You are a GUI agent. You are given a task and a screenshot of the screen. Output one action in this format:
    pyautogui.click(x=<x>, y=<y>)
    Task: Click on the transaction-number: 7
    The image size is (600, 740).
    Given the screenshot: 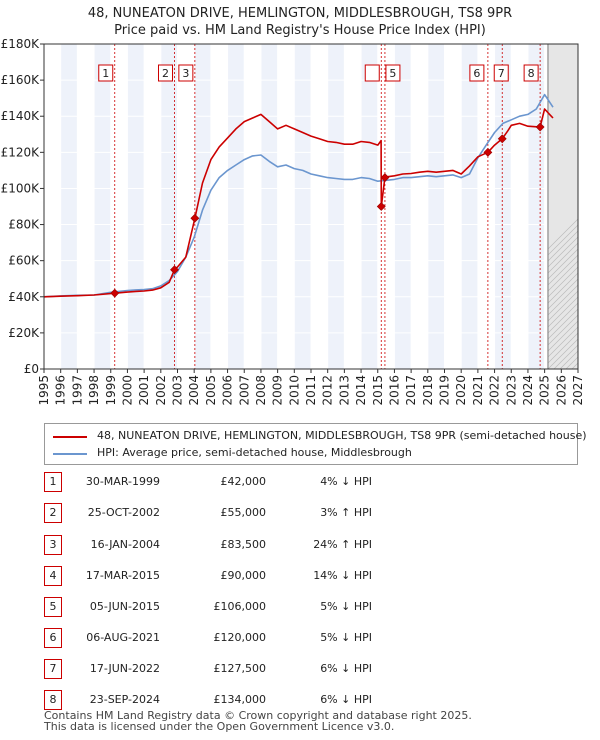 What is the action you would take?
    pyautogui.click(x=53, y=669)
    